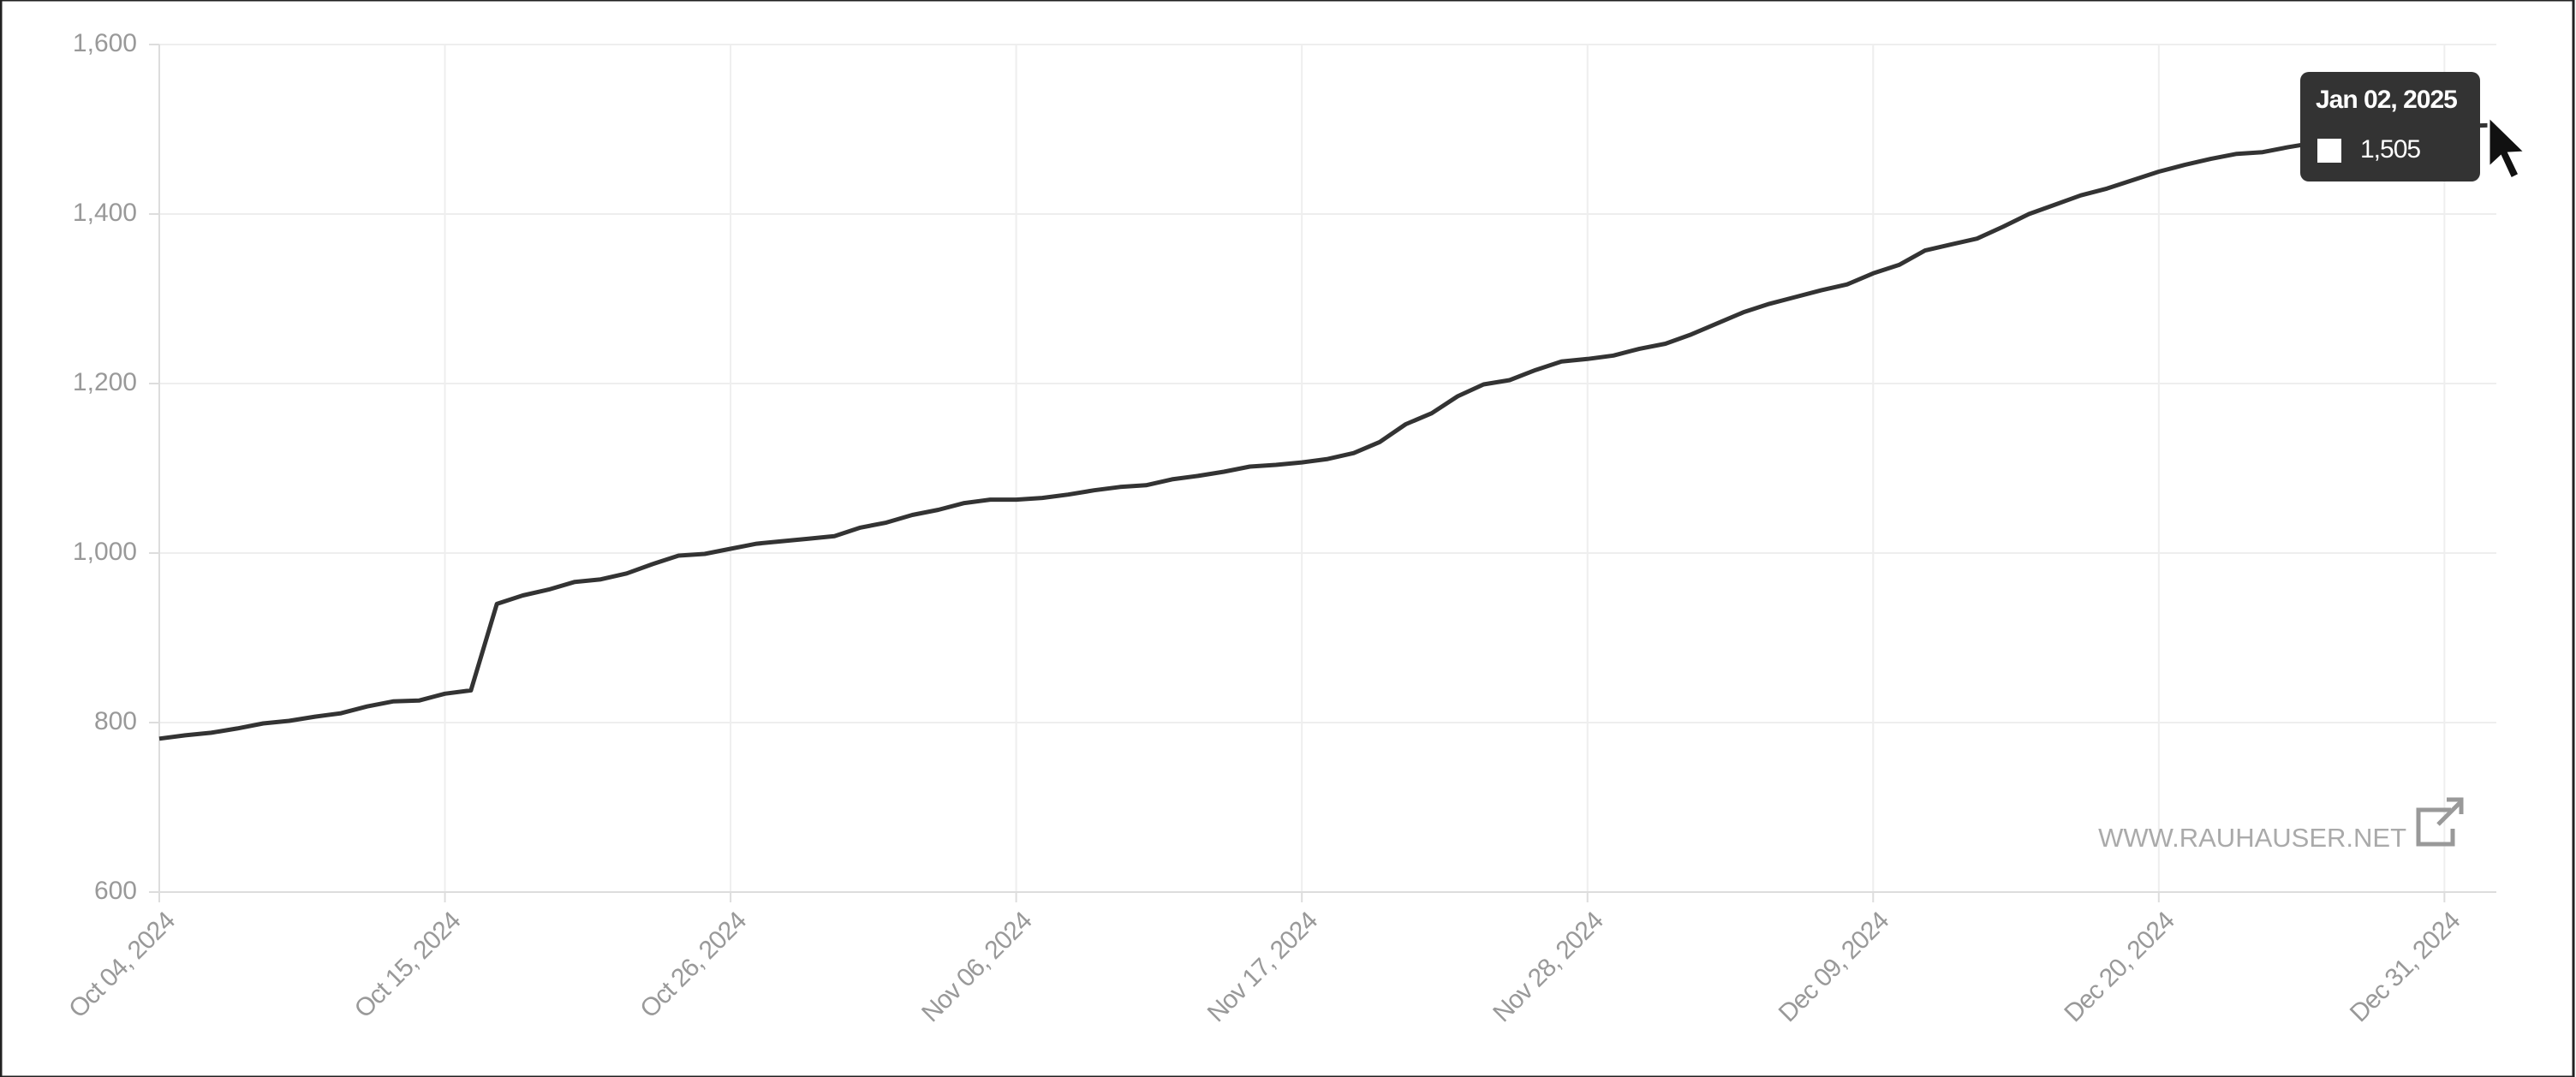 Image resolution: width=2576 pixels, height=1077 pixels. I want to click on tooltip-box, so click(2390, 127).